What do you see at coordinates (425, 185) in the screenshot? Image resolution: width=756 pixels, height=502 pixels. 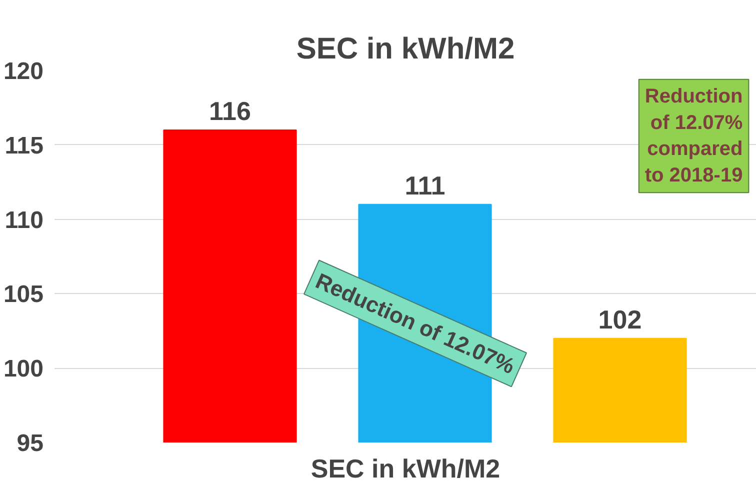 I see `data-label: 111` at bounding box center [425, 185].